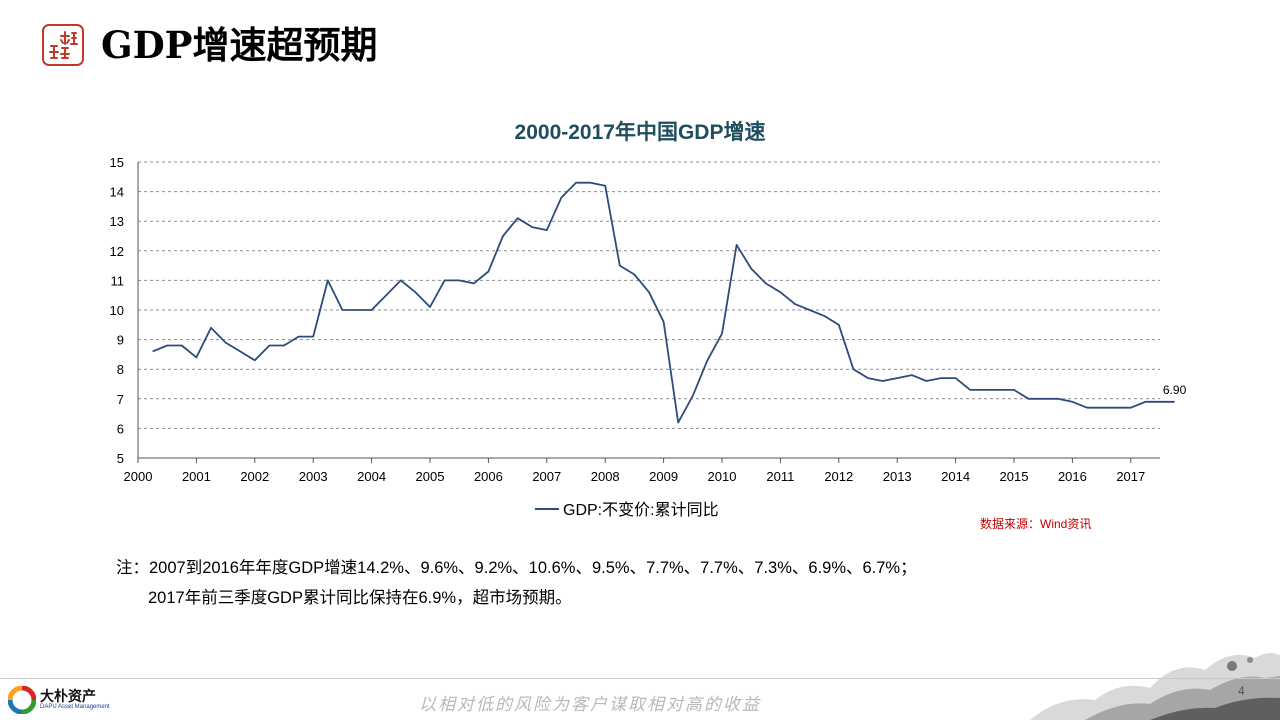  What do you see at coordinates (75, 707) in the screenshot?
I see `brand-subtitle: DAPU Asset Management` at bounding box center [75, 707].